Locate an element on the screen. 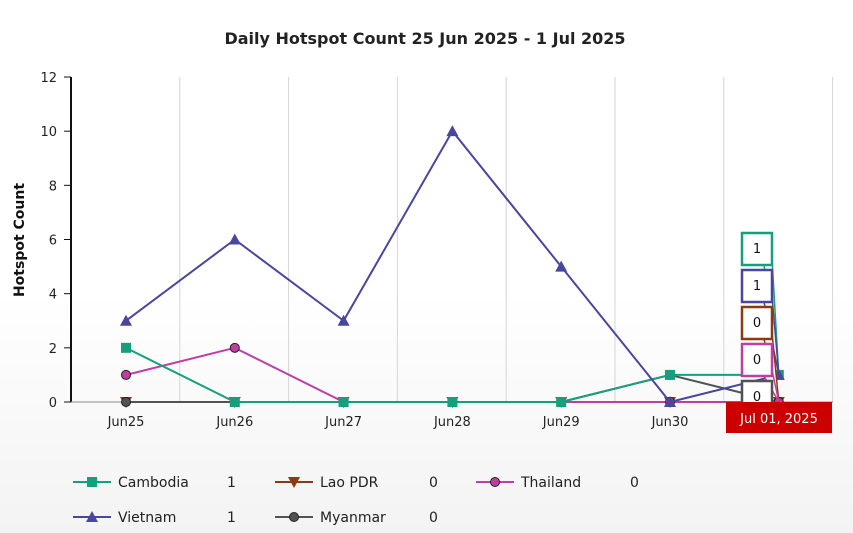  legend-item-thailand: Thailand 0 is located at coordinates (557, 483).